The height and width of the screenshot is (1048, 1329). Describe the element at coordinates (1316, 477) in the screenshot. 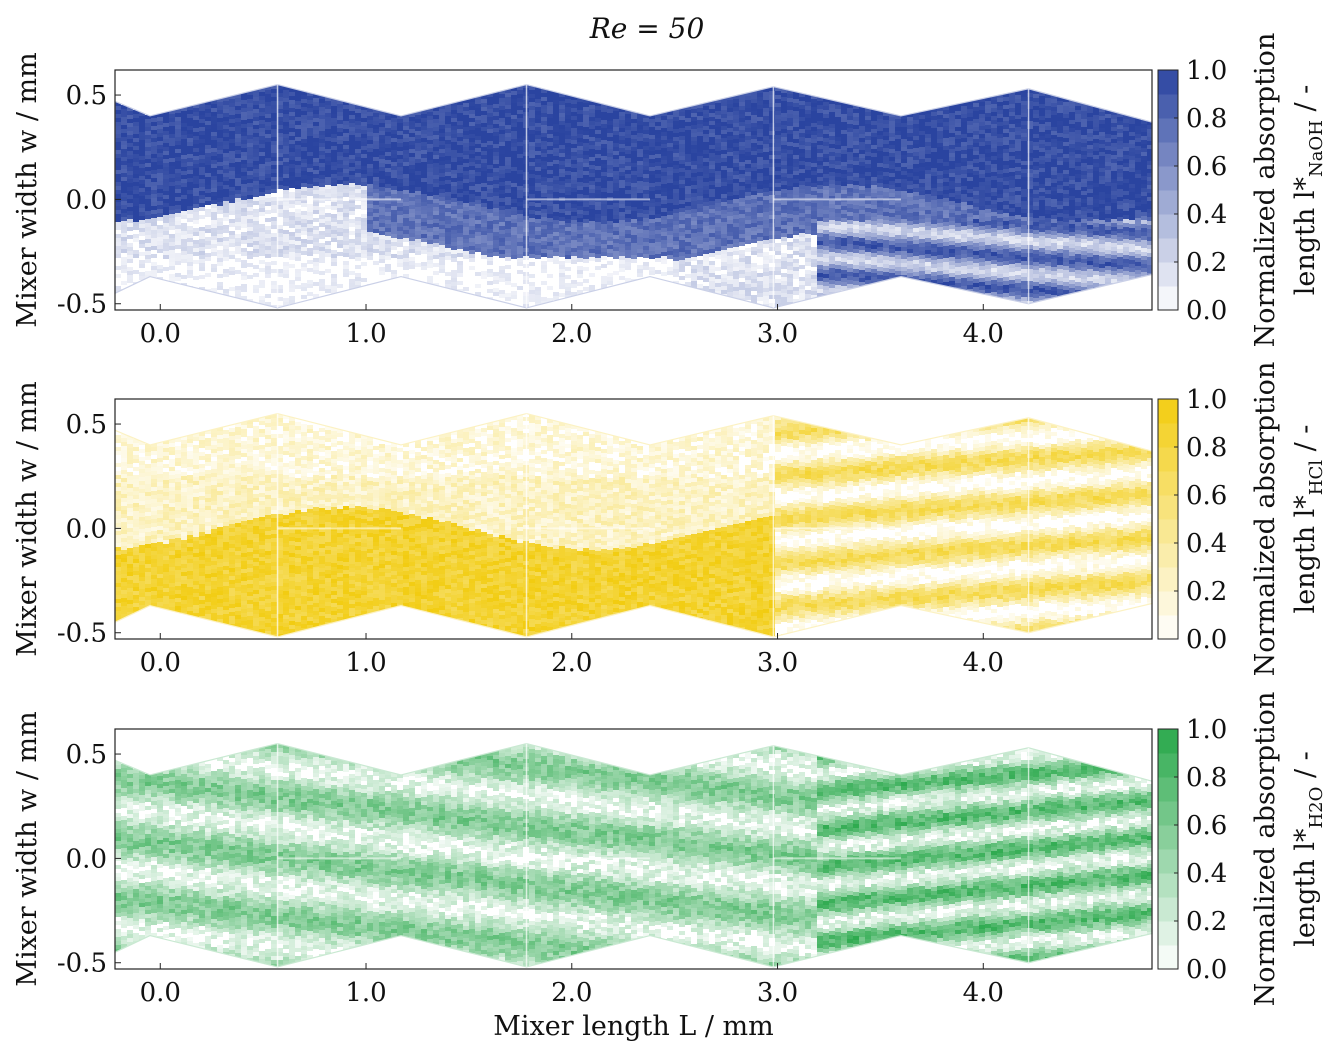

I see `colorbar-label-subscript: HCl` at that location.